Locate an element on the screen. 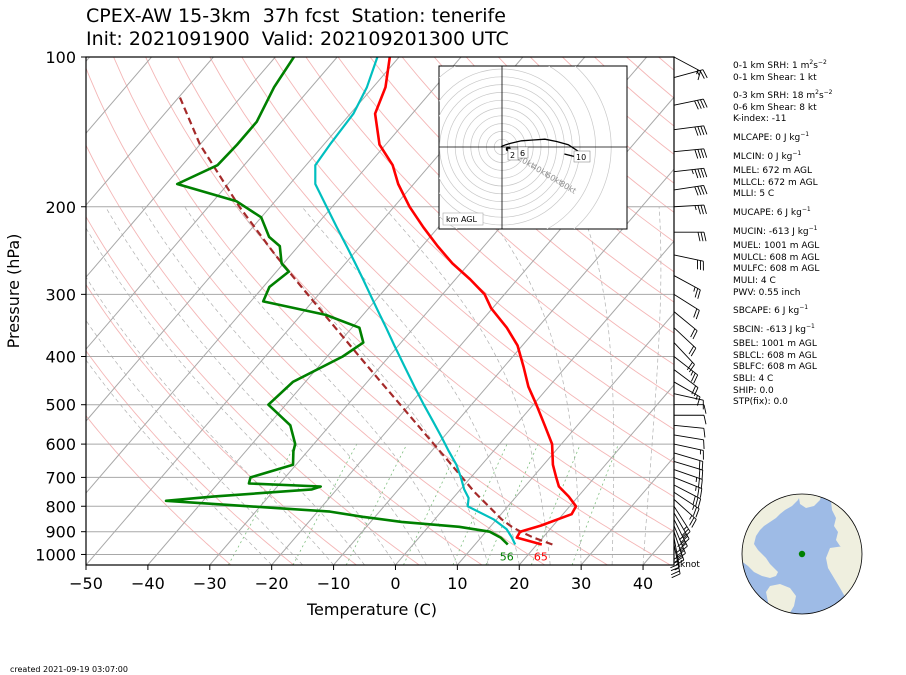  hodograph-units-label: km AGL is located at coordinates (462, 219).